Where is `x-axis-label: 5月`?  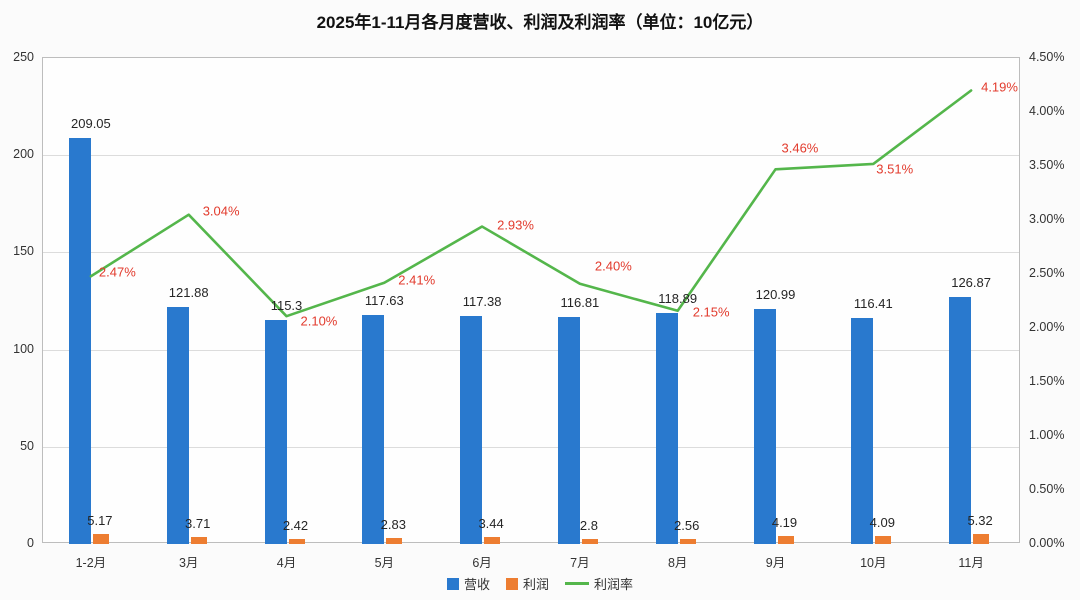
x-axis-label: 5月 is located at coordinates (384, 563).